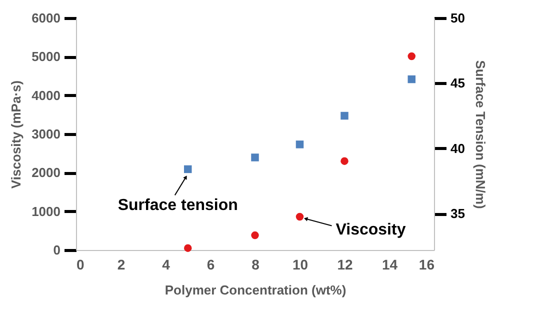 The image size is (547, 325). I want to click on text: Surface tension, so click(178, 205).